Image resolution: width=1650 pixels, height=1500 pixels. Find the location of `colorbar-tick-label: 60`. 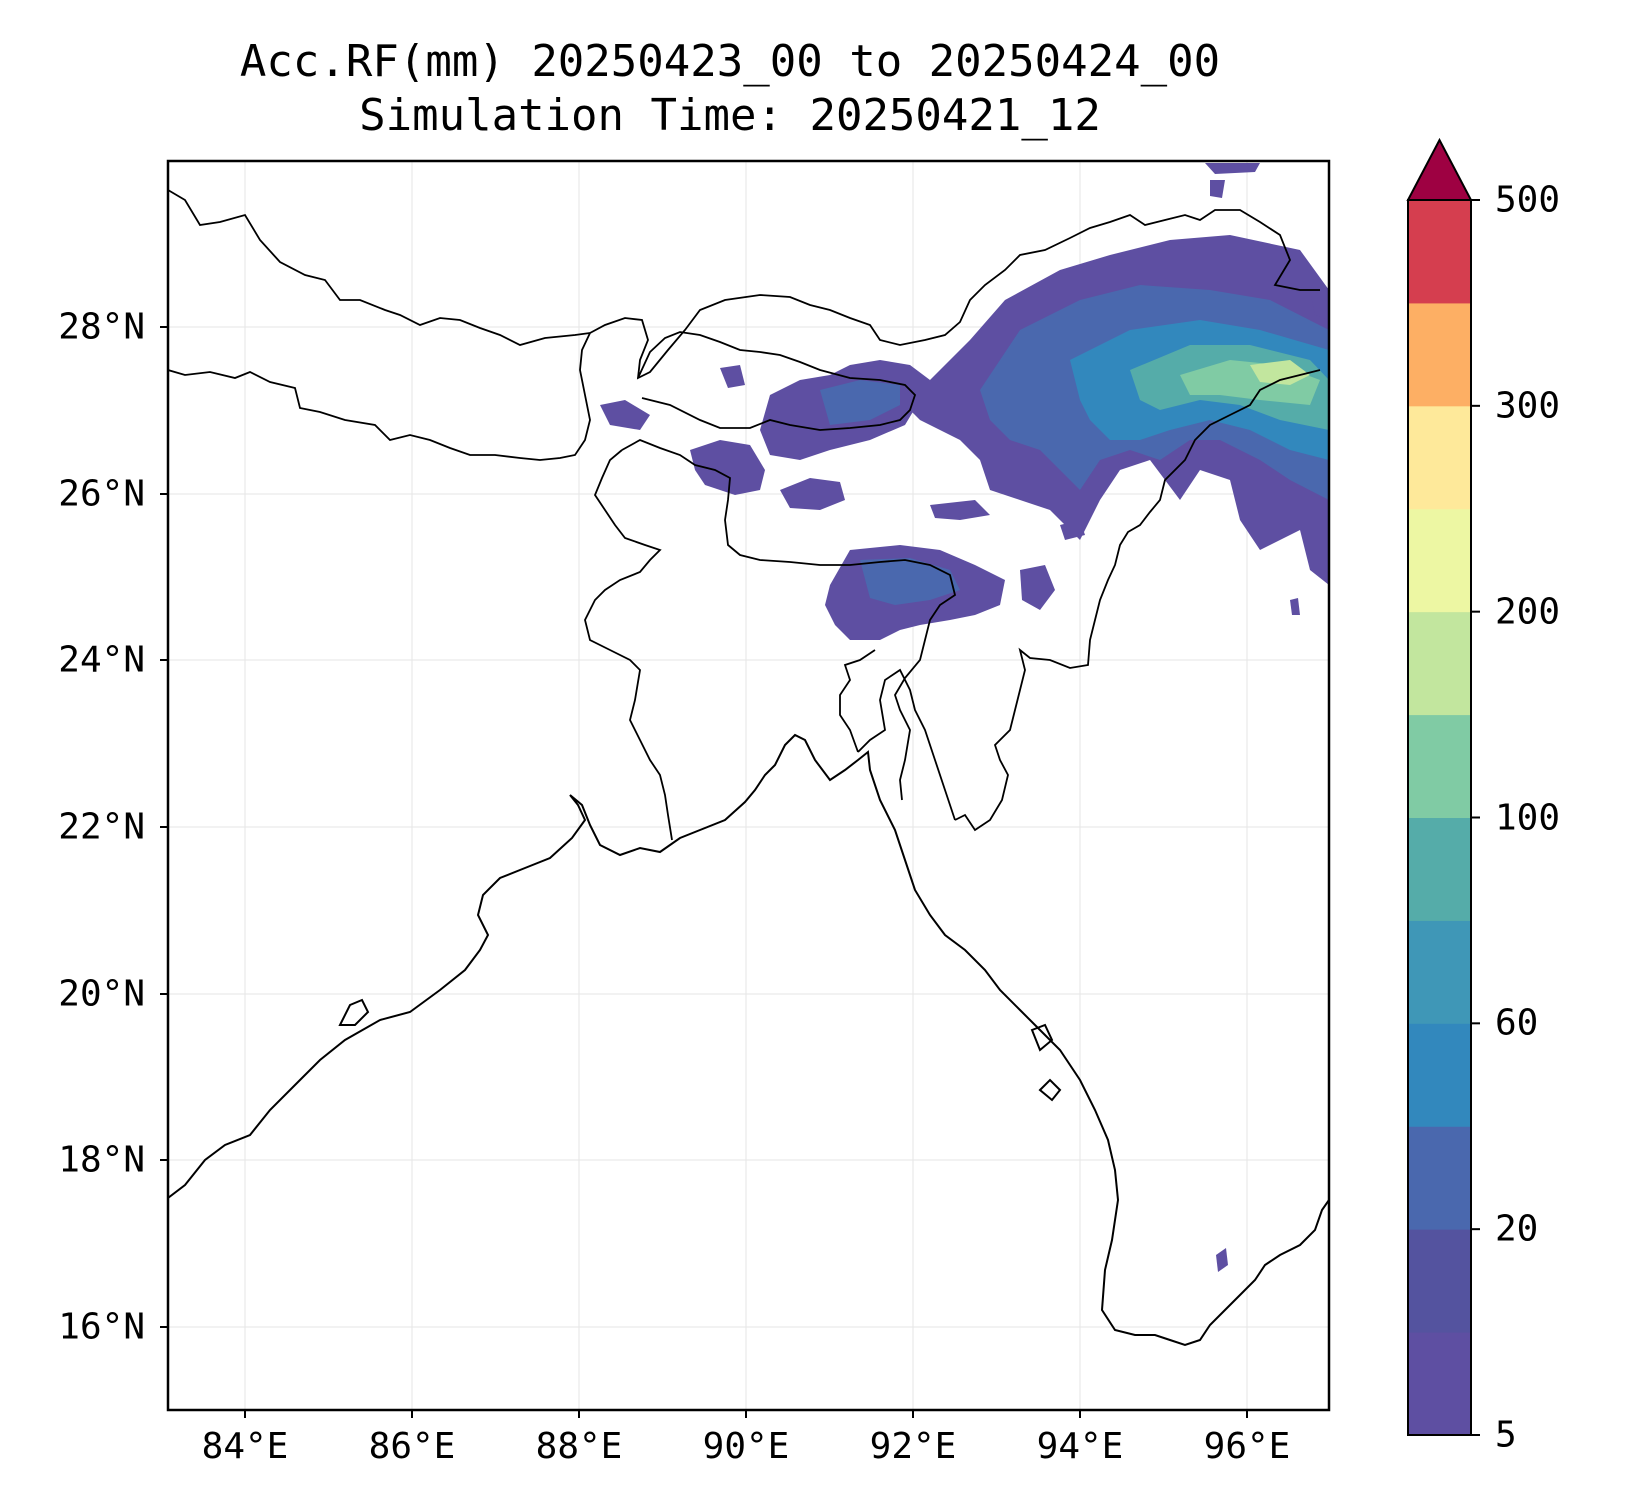

colorbar-tick-label: 60 is located at coordinates (1517, 1023).